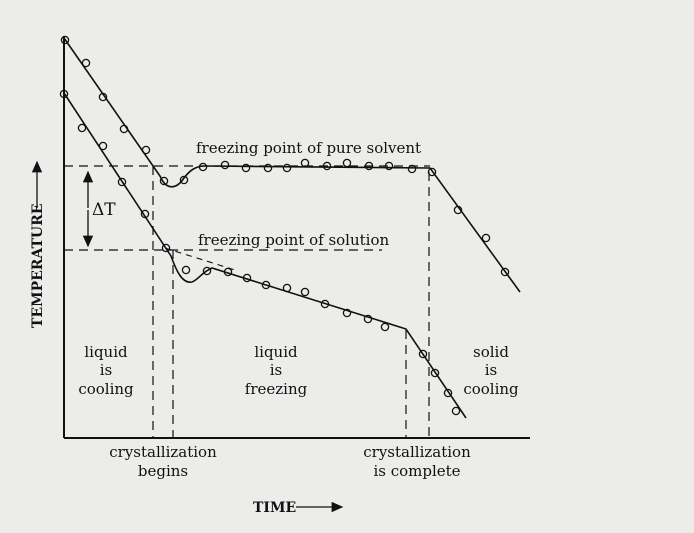  What do you see at coordinates (38, 266) in the screenshot?
I see `y-axis-label: TEMPERATURE` at bounding box center [38, 266].